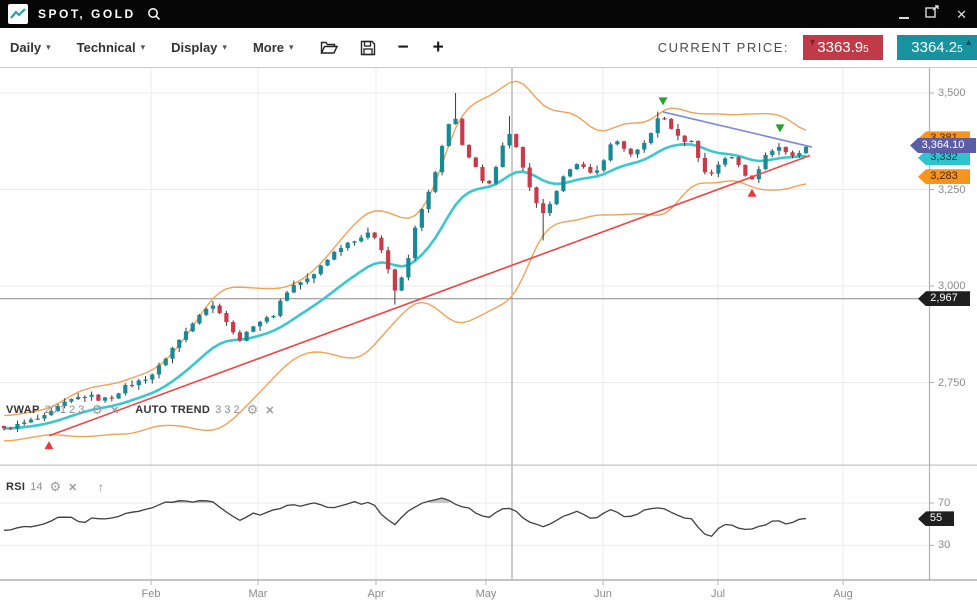  What do you see at coordinates (944, 299) in the screenshot?
I see `price-tag: 2,967` at bounding box center [944, 299].